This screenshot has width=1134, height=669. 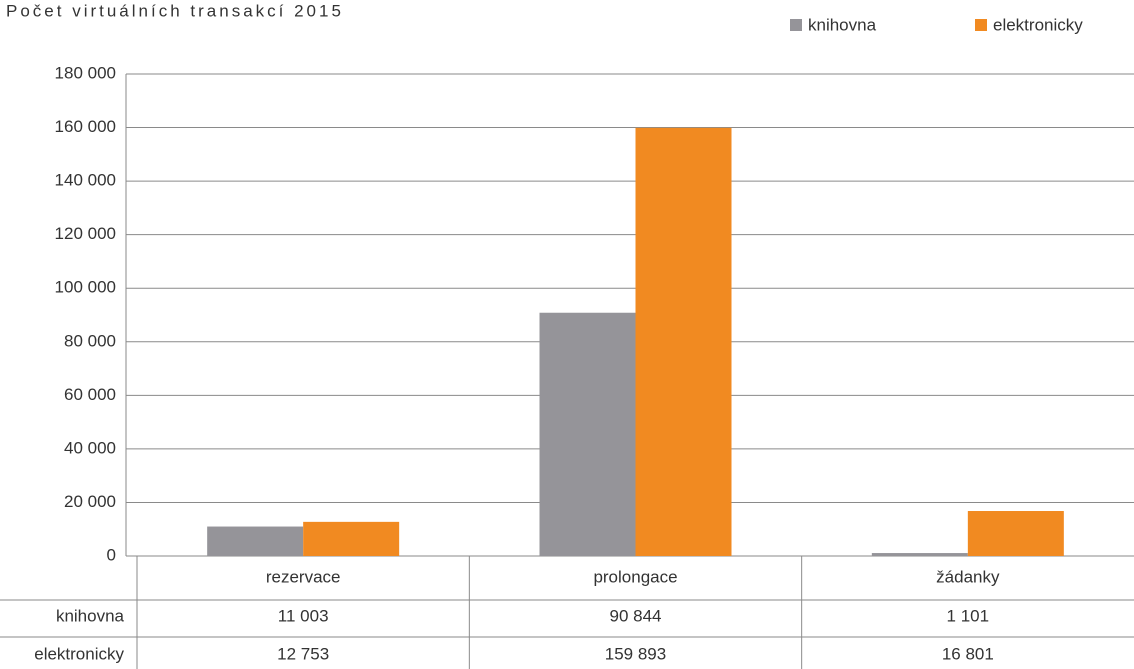 I want to click on table-row-label: elektronicky, so click(x=79, y=653).